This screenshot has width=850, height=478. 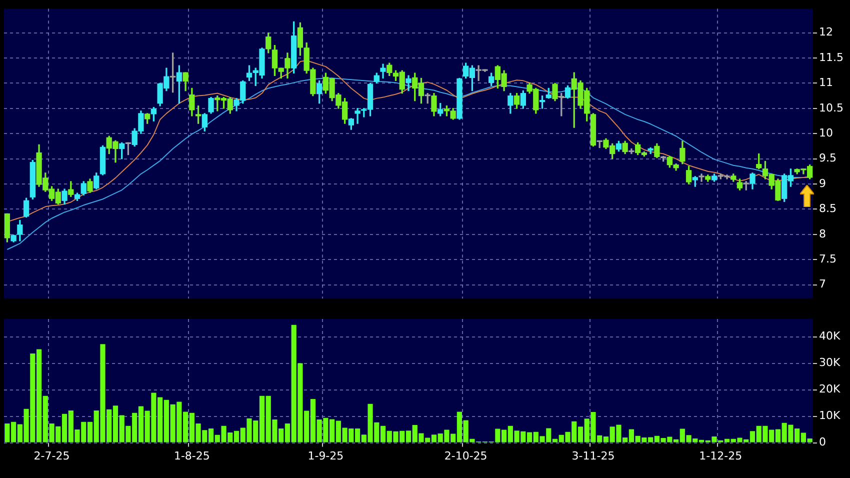 What do you see at coordinates (466, 455) in the screenshot?
I see `x-tick-label: 2-10-25` at bounding box center [466, 455].